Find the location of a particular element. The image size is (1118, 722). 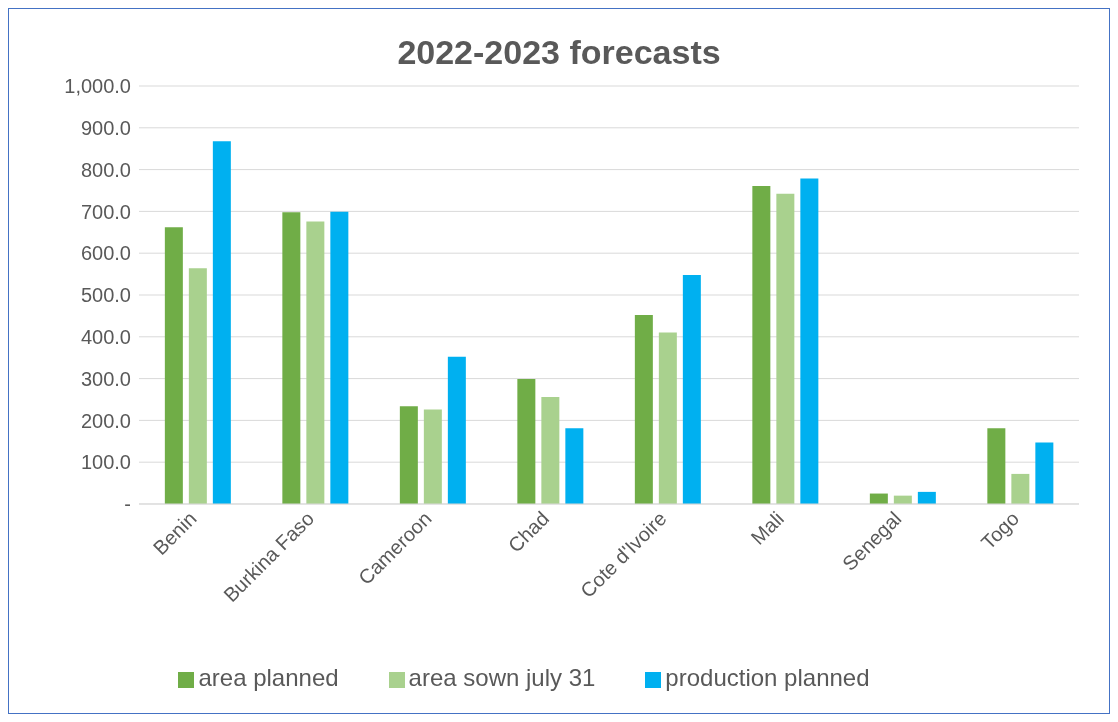

y-tick-label: 100.0 is located at coordinates (105, 462).